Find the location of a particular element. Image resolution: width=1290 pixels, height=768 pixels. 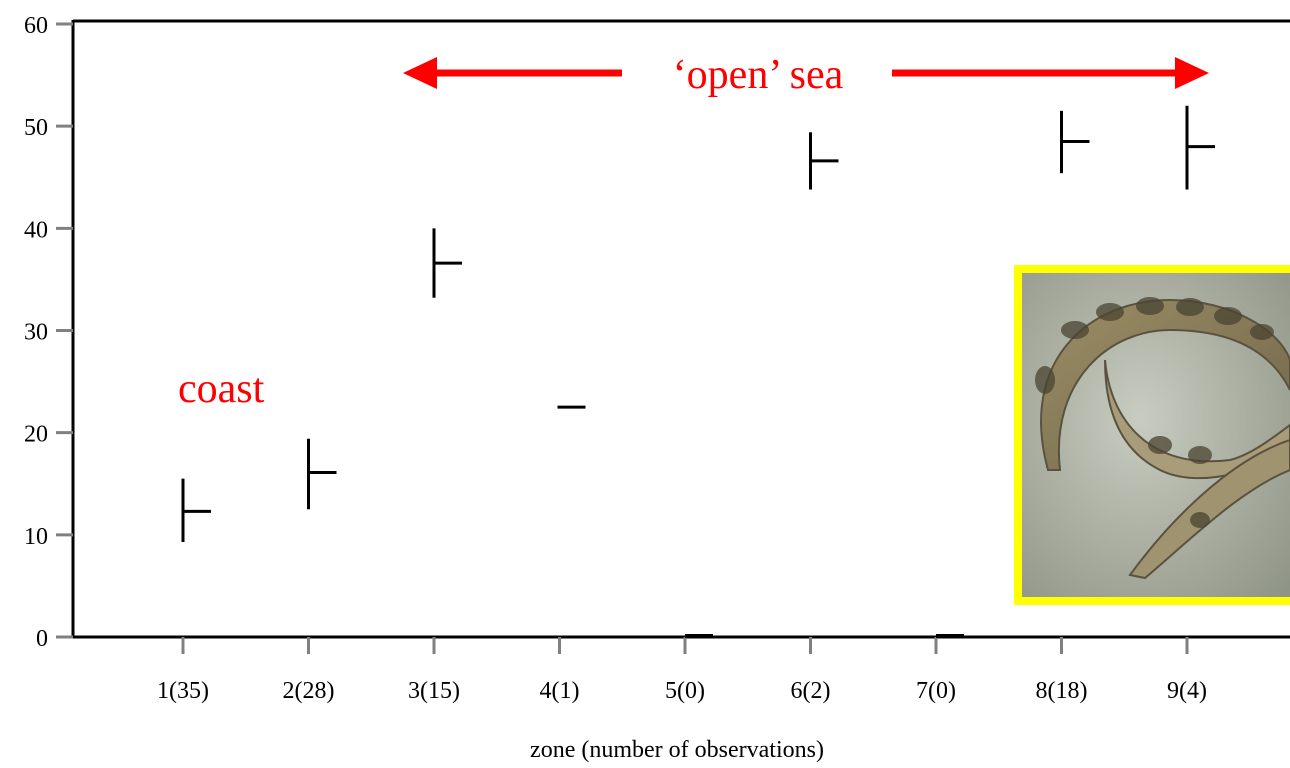

x-tick-label: 7(0) is located at coordinates (936, 691).